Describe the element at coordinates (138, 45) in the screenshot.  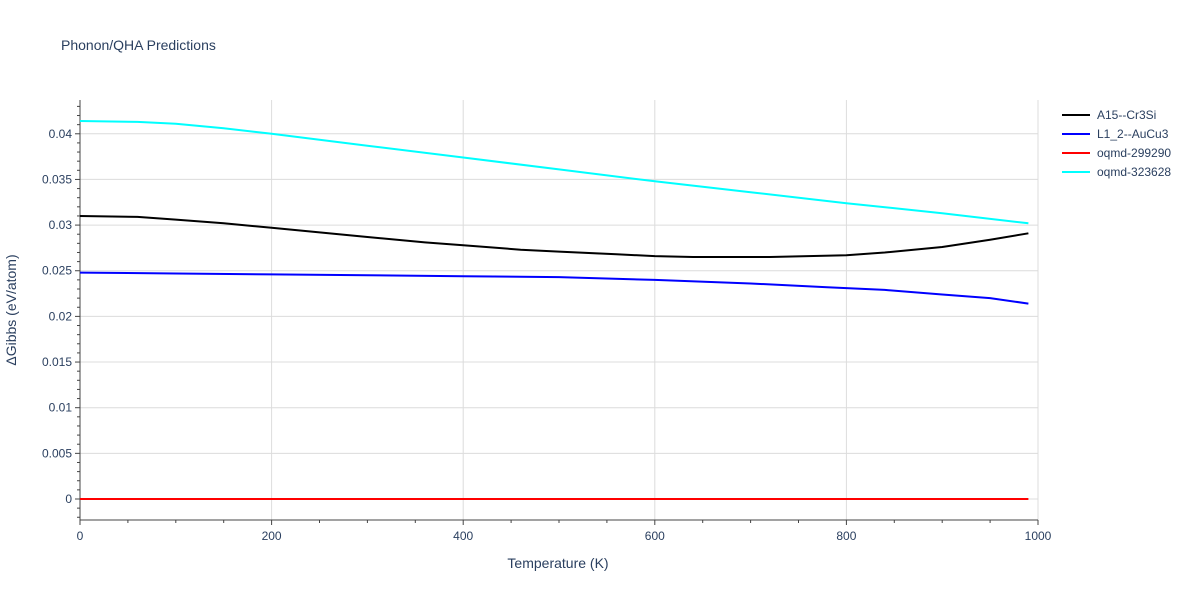
I see `chart-title: Phonon/QHA Predictions` at that location.